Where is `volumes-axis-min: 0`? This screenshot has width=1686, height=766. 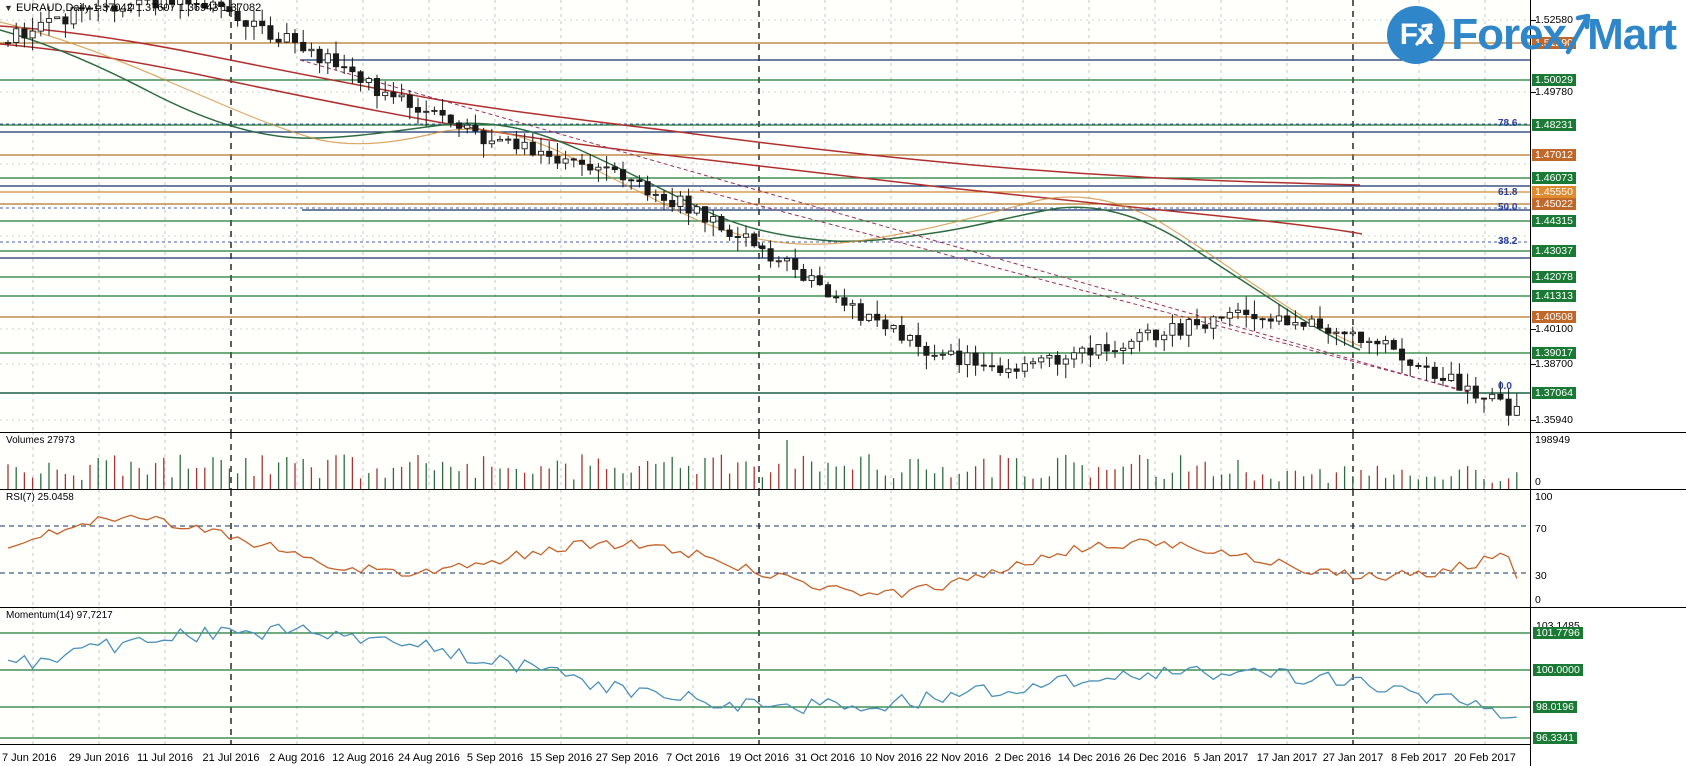
volumes-axis-min: 0 is located at coordinates (1538, 482).